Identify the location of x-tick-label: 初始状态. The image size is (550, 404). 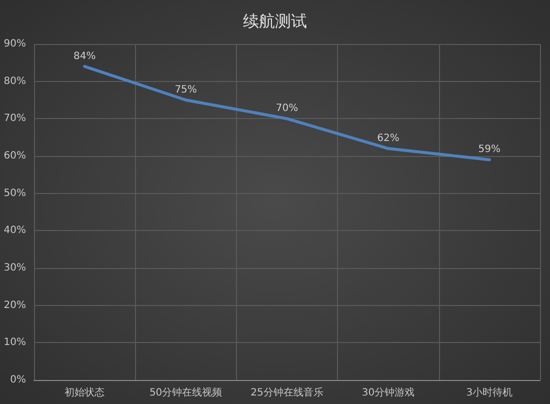
(84, 392).